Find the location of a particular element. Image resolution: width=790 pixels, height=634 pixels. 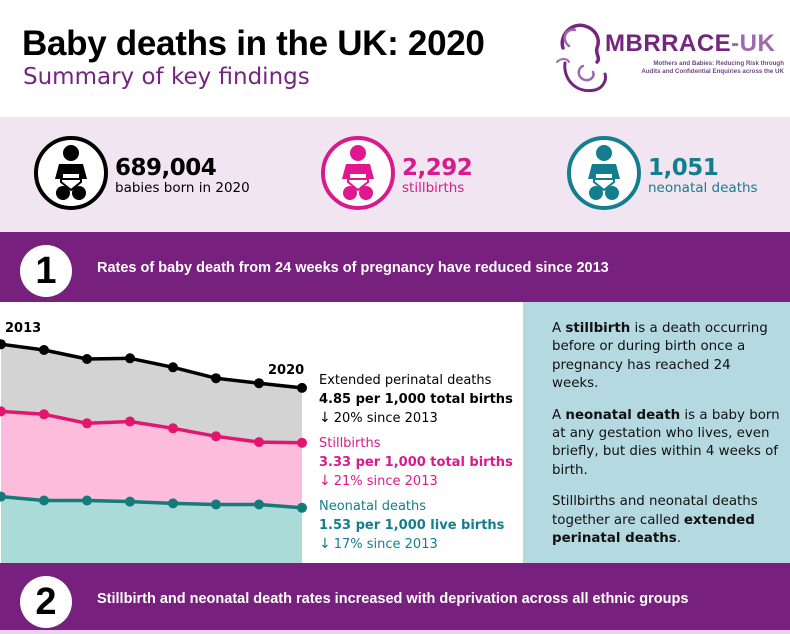

stat-value: 2,292 is located at coordinates (437, 168).